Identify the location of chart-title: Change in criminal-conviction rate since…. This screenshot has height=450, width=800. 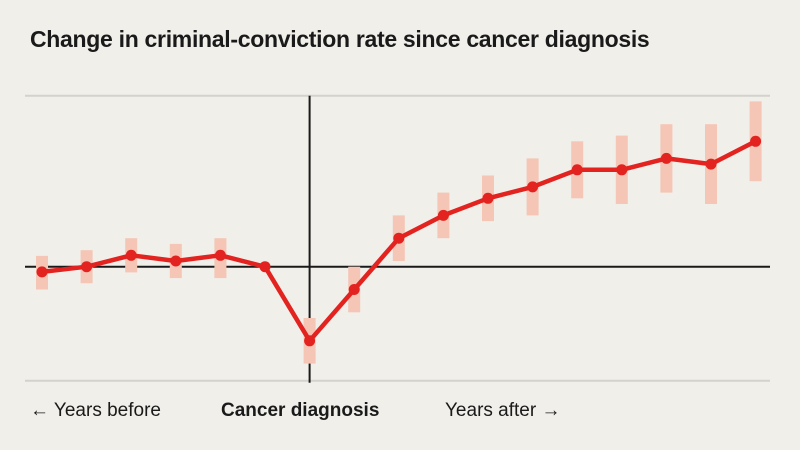
(340, 39).